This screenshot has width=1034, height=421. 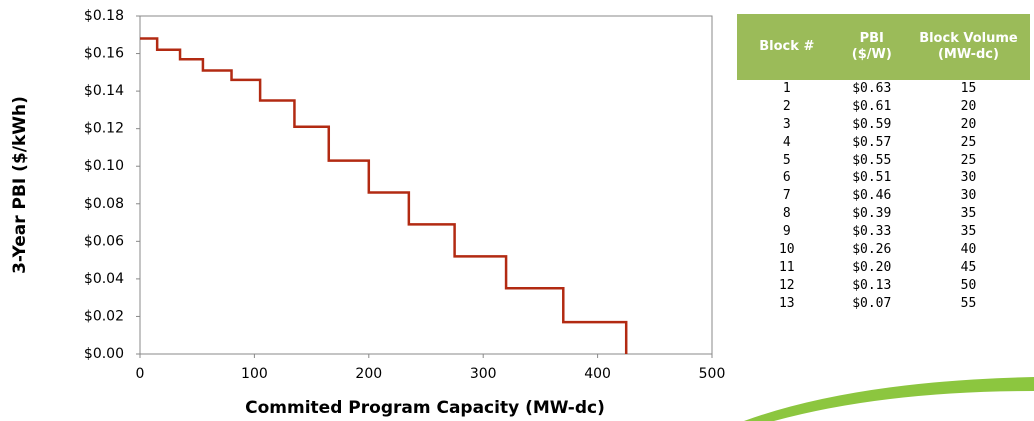 I want to click on table-cell: 1, so click(x=786, y=88).